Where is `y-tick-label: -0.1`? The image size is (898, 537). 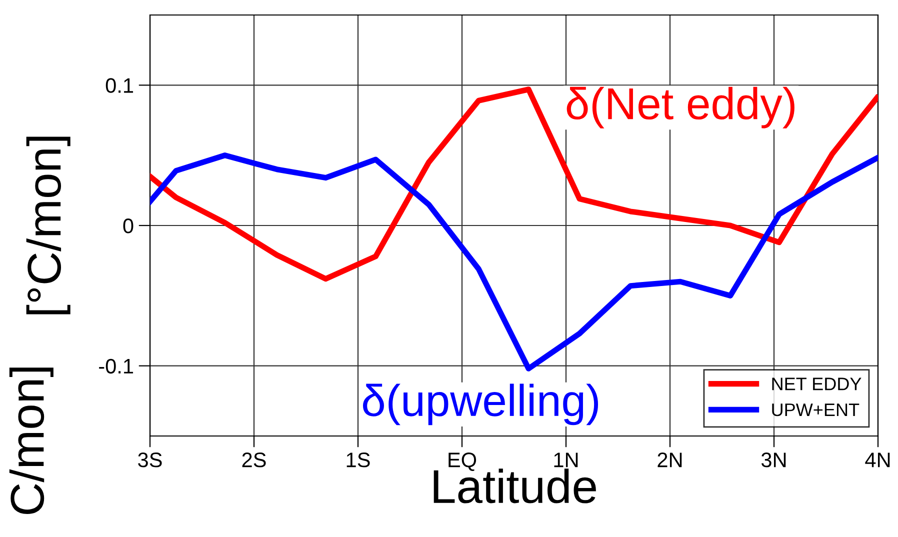
y-tick-label: -0.1 is located at coordinates (116, 366).